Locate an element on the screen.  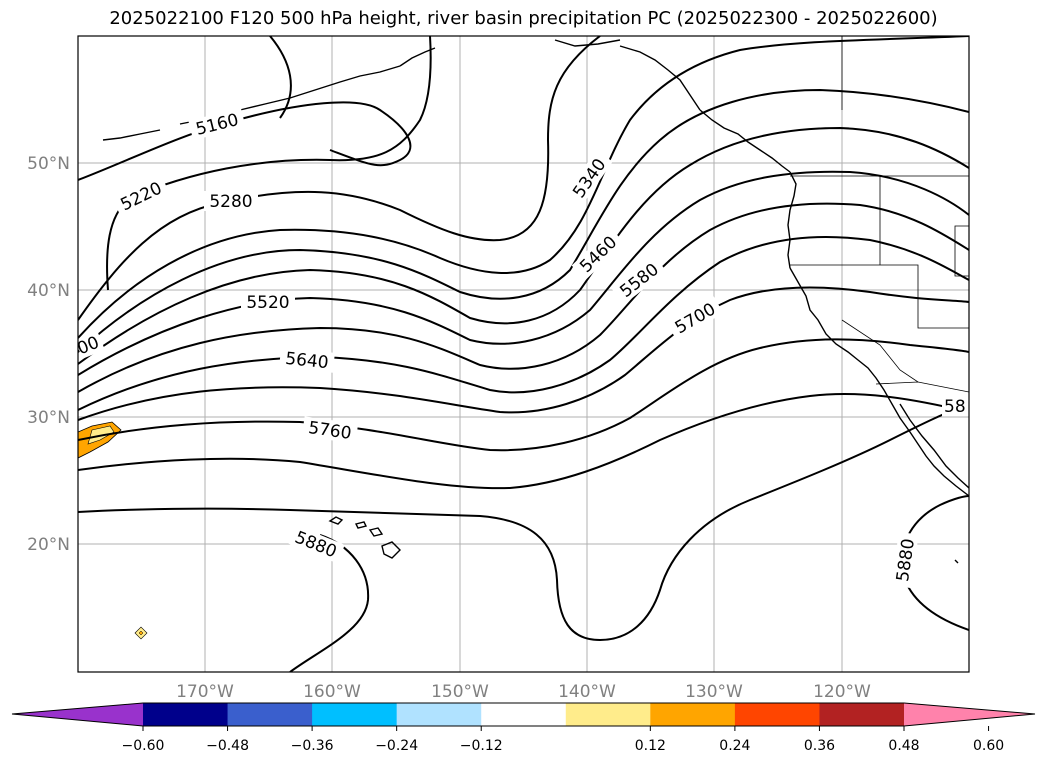
colorbar-tick-label: 0.12 is located at coordinates (650, 746).